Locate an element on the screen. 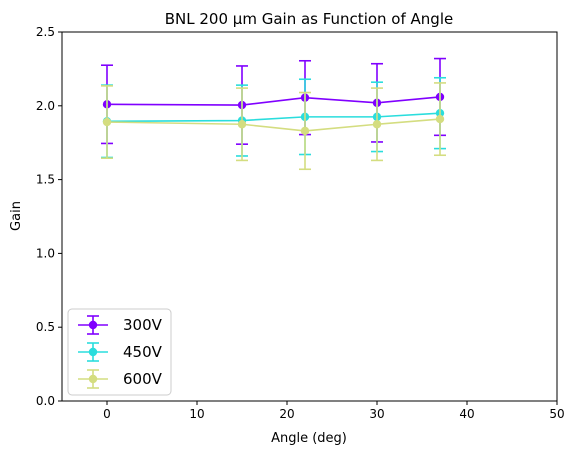  y-tick-label: 2.0 is located at coordinates (45, 106).